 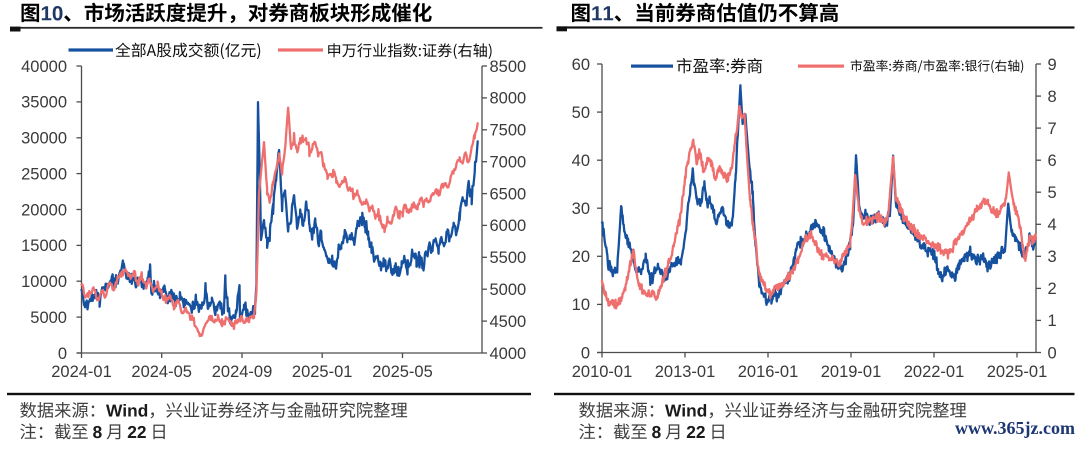 I want to click on svg-text: 35000, so click(x=44, y=103).